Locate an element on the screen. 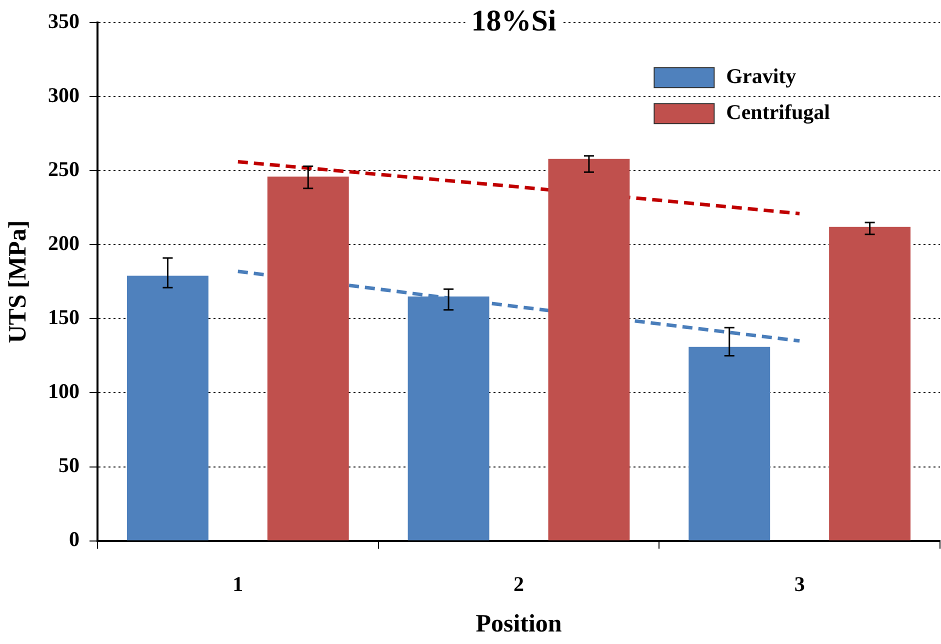 This screenshot has height=644, width=941. x-tick-label: 1 is located at coordinates (238, 584).